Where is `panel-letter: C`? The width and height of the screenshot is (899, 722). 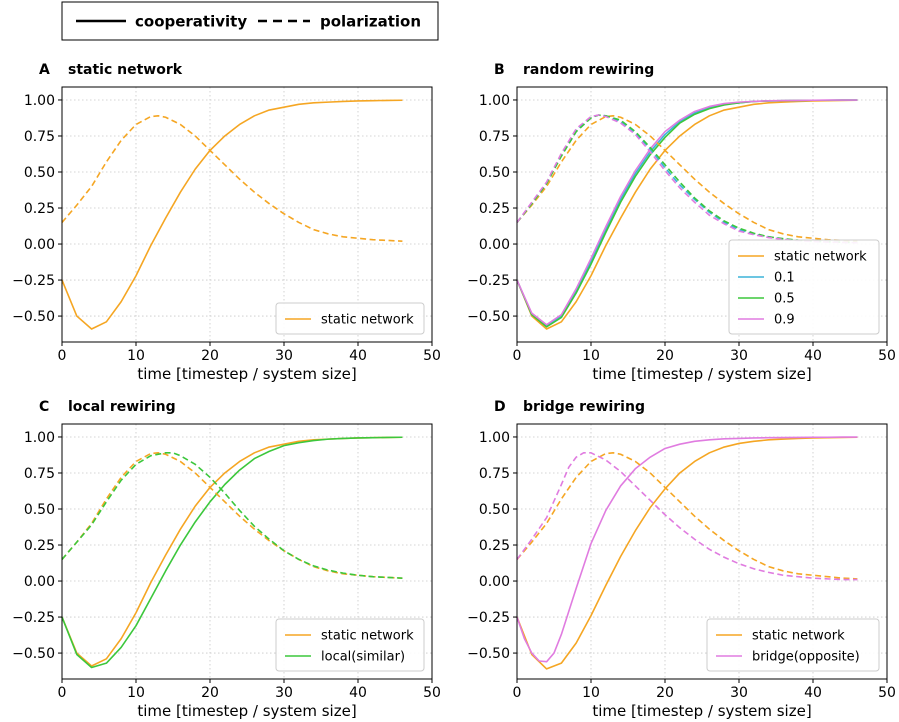 panel-letter: C is located at coordinates (44, 407).